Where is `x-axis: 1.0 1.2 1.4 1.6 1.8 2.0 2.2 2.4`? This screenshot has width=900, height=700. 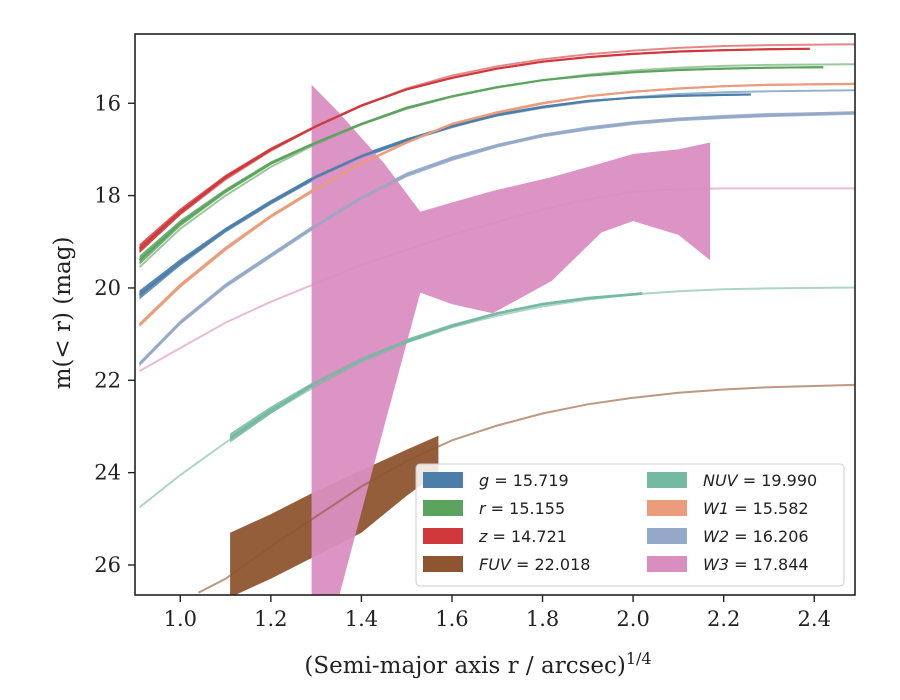 x-axis: 1.0 1.2 1.4 1.6 1.8 2.0 2.2 2.4 is located at coordinates (497, 613).